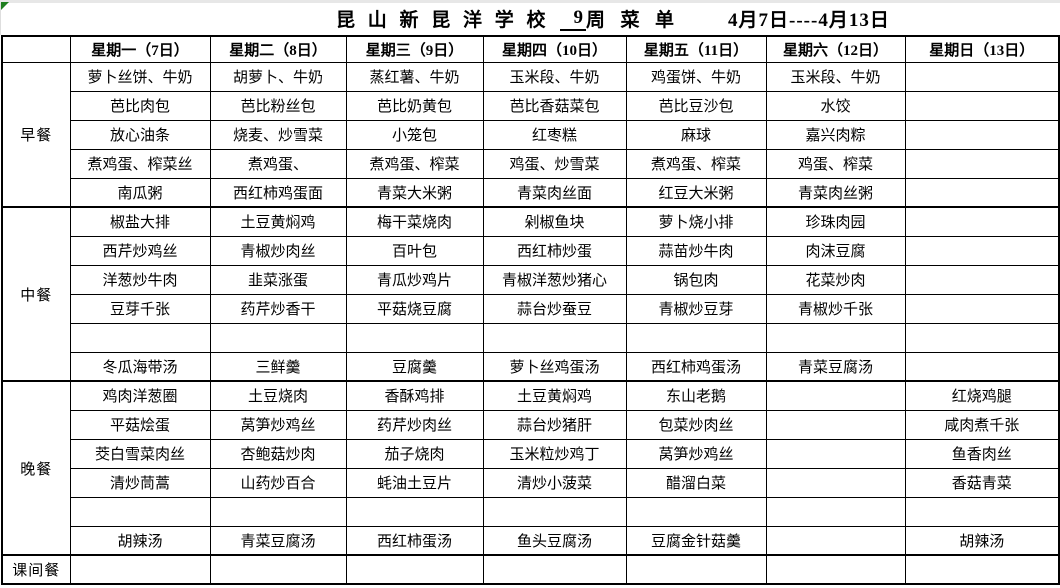 Image resolution: width=1060 pixels, height=588 pixels. What do you see at coordinates (140, 279) in the screenshot?
I see `menu-cell: 洋葱炒牛肉` at bounding box center [140, 279].